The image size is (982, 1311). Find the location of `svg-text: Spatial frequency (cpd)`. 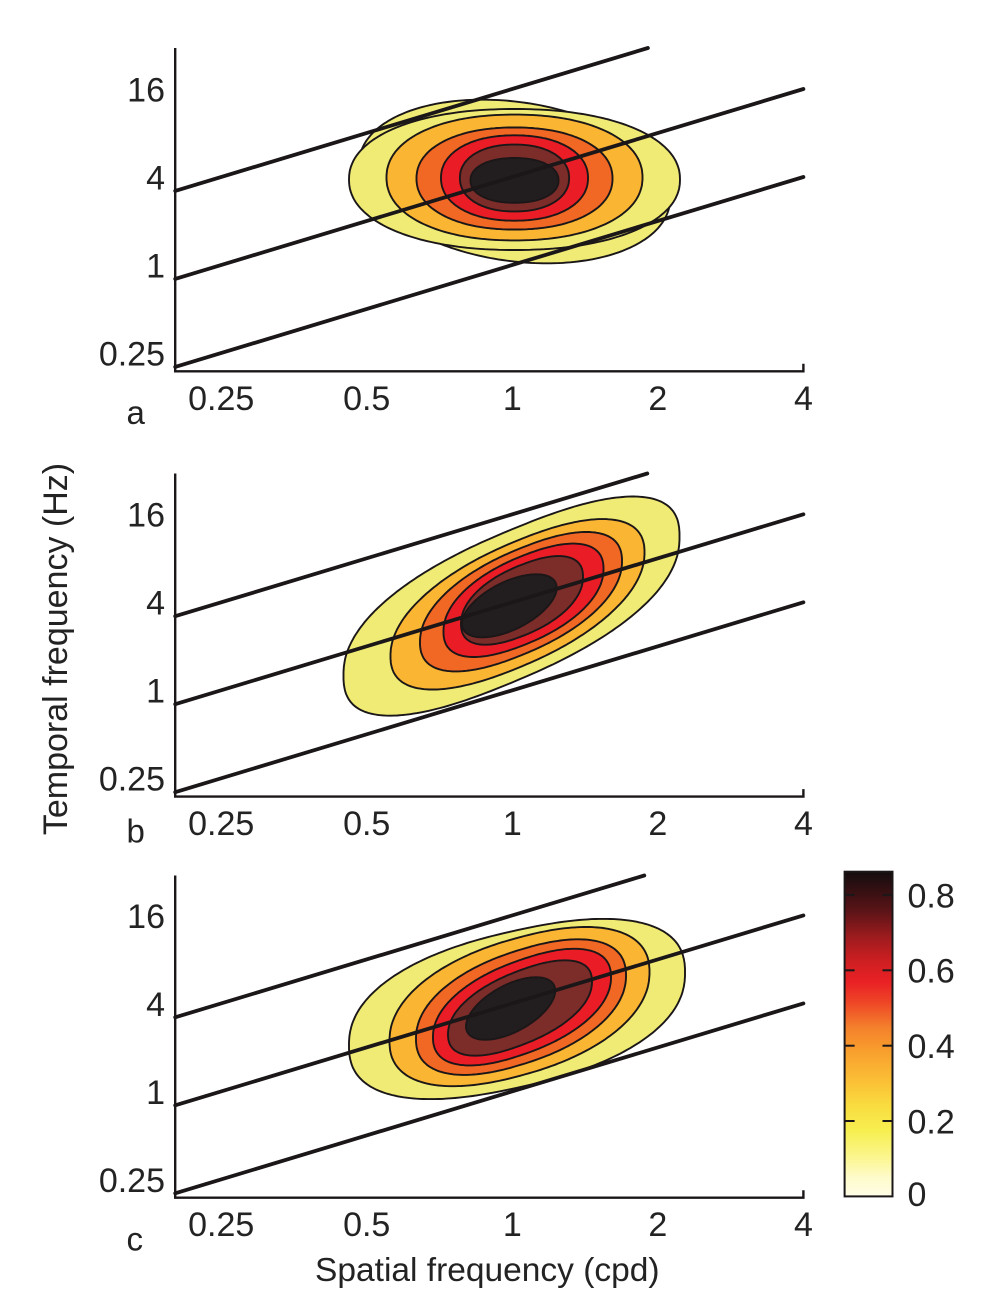

svg-text: Spatial frequency (cpd) is located at coordinates (487, 1270).